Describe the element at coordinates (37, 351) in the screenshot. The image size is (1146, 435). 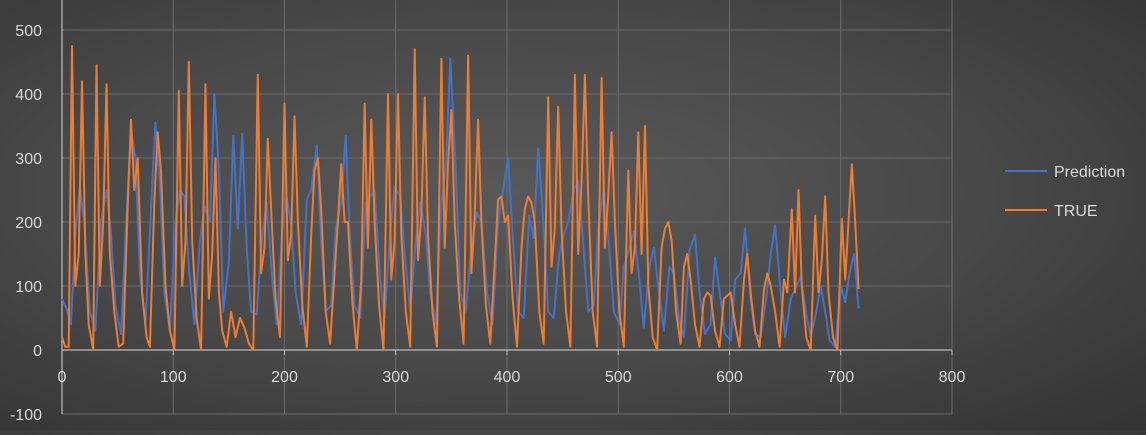
I see `y-tick-label: 0` at that location.